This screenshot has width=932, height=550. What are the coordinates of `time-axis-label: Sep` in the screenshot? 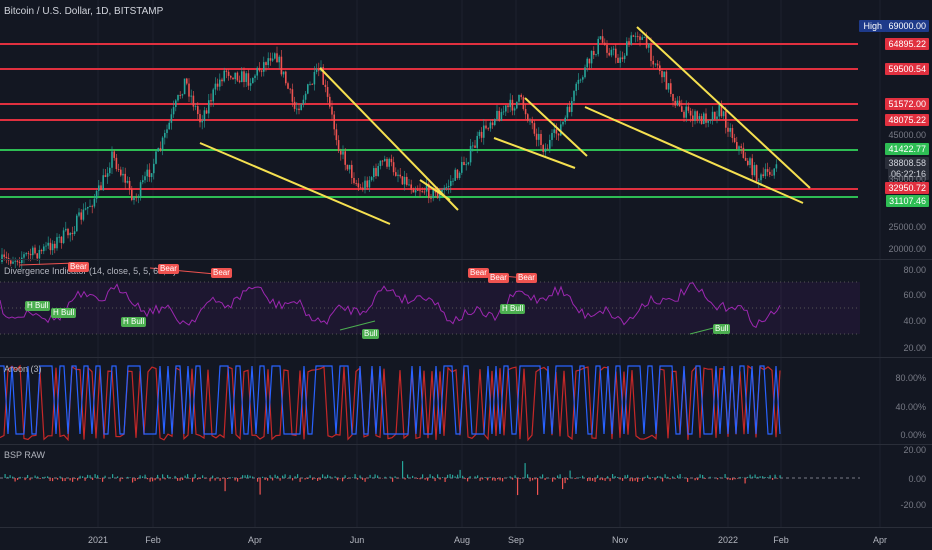 It's located at (516, 540).